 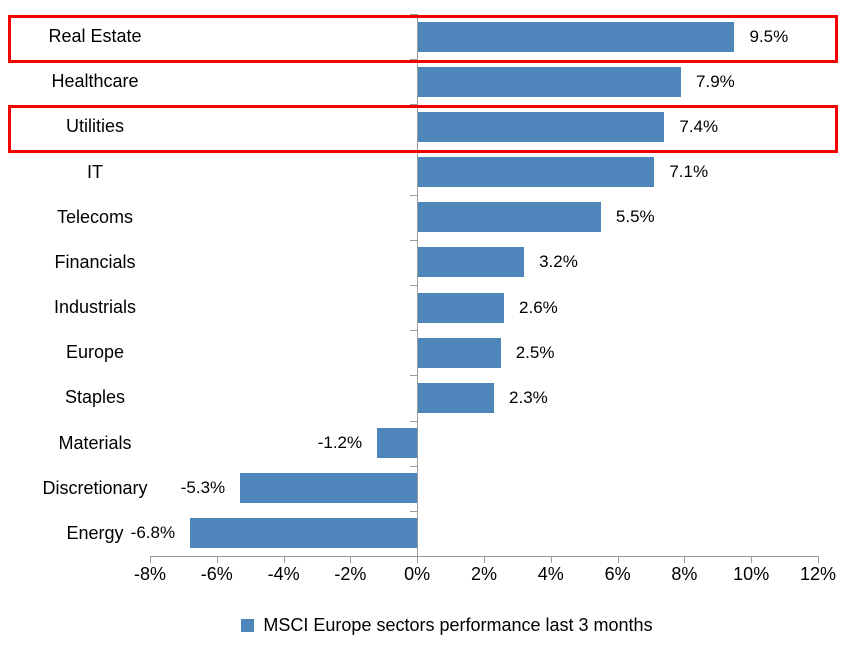 What do you see at coordinates (483, 574) in the screenshot?
I see `x-tick-label: 2%` at bounding box center [483, 574].